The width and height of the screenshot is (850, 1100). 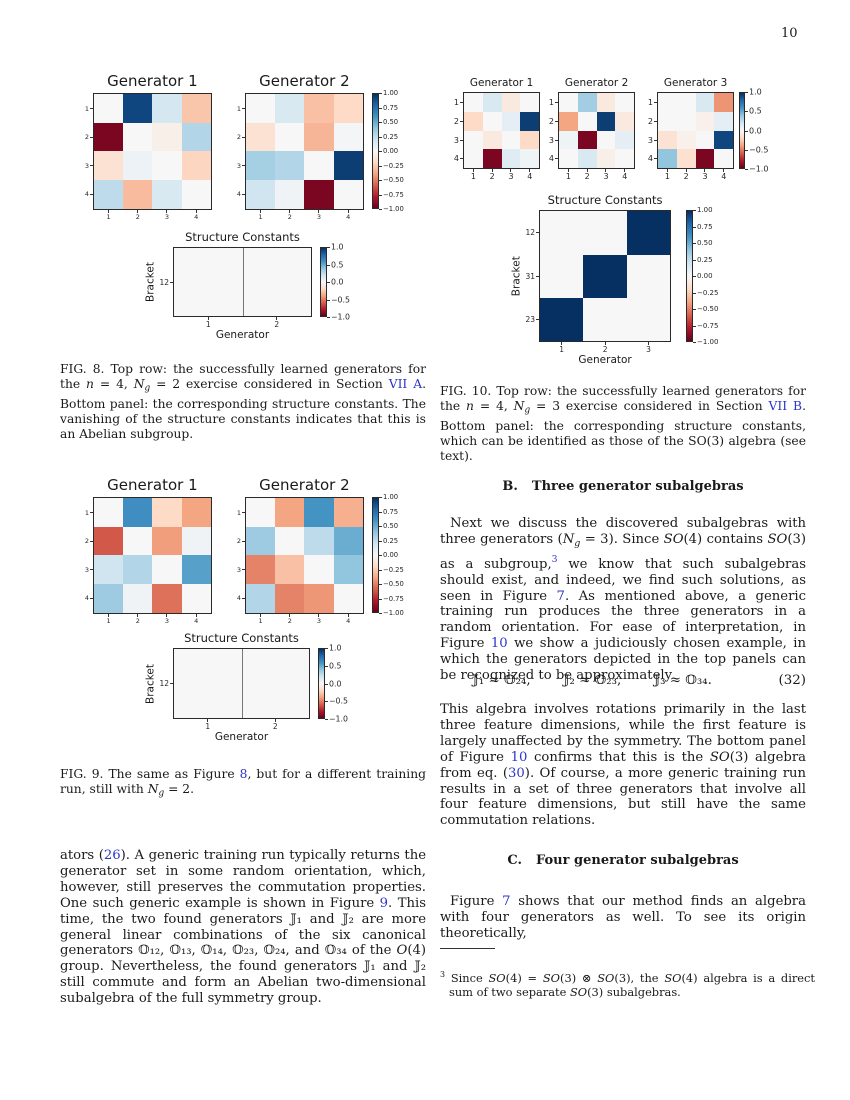 I want to click on colorbar-tick-label: −0.50, so click(x=393, y=180).